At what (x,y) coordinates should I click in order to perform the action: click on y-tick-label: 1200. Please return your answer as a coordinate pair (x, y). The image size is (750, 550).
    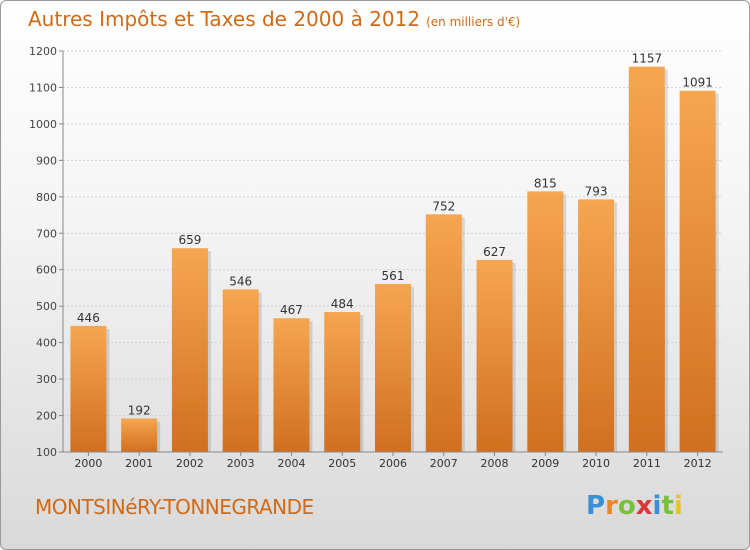
    Looking at the image, I should click on (43, 51).